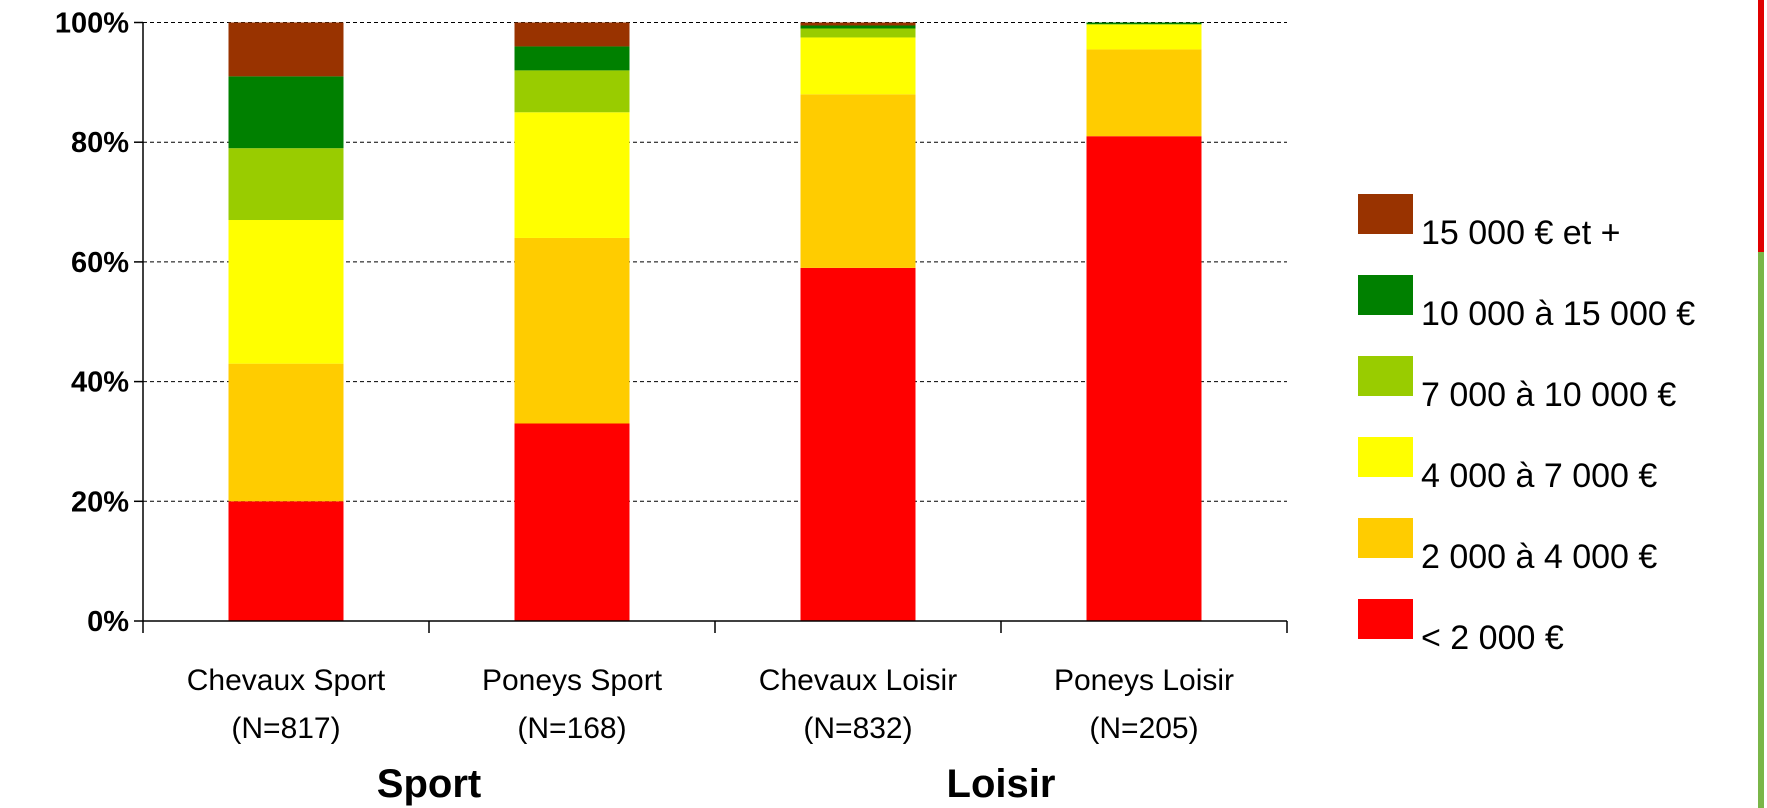 The width and height of the screenshot is (1767, 808). What do you see at coordinates (1548, 395) in the screenshot?
I see `legend-label: 7 000 à 10 000 €` at bounding box center [1548, 395].